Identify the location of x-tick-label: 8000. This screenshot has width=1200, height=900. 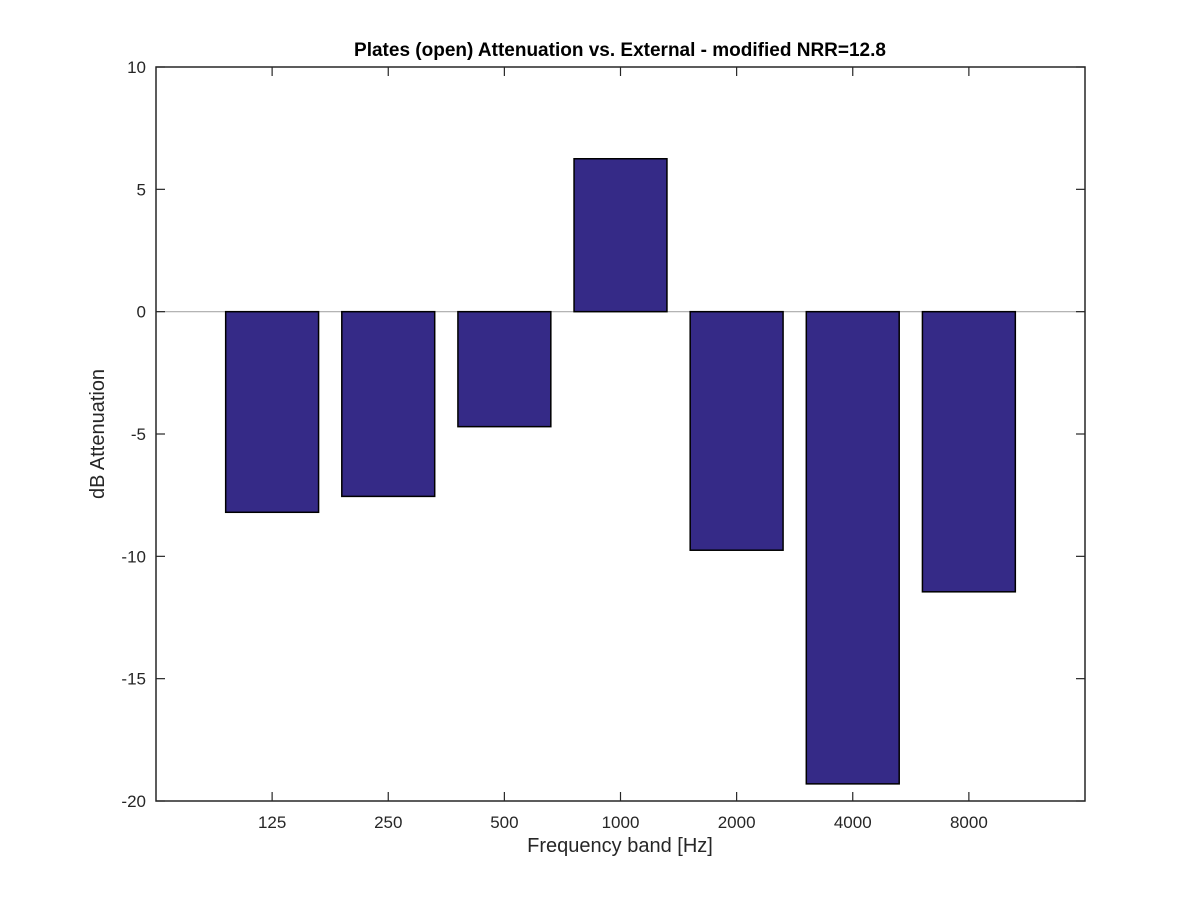
(969, 822).